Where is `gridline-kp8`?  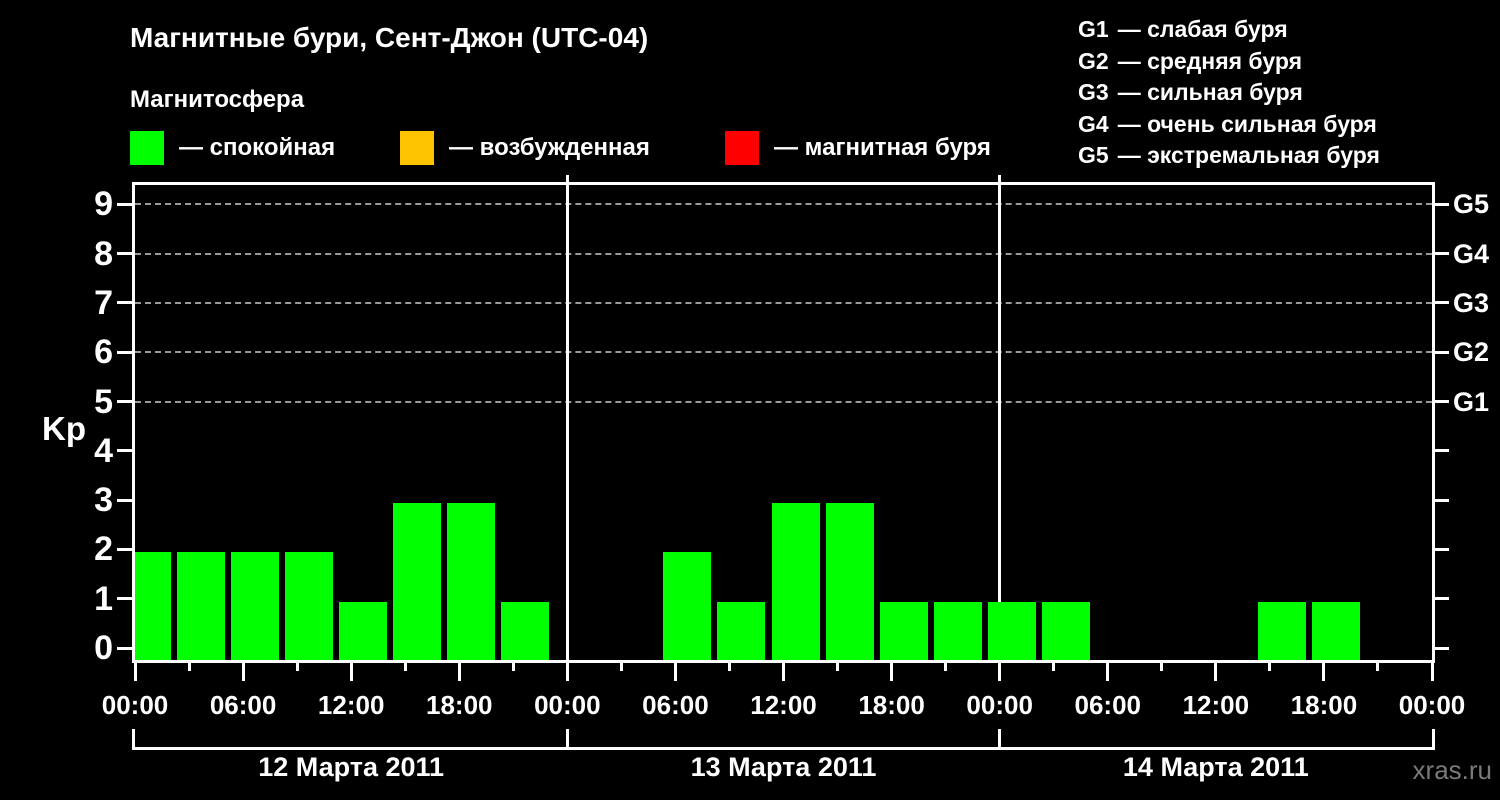 gridline-kp8 is located at coordinates (783, 253).